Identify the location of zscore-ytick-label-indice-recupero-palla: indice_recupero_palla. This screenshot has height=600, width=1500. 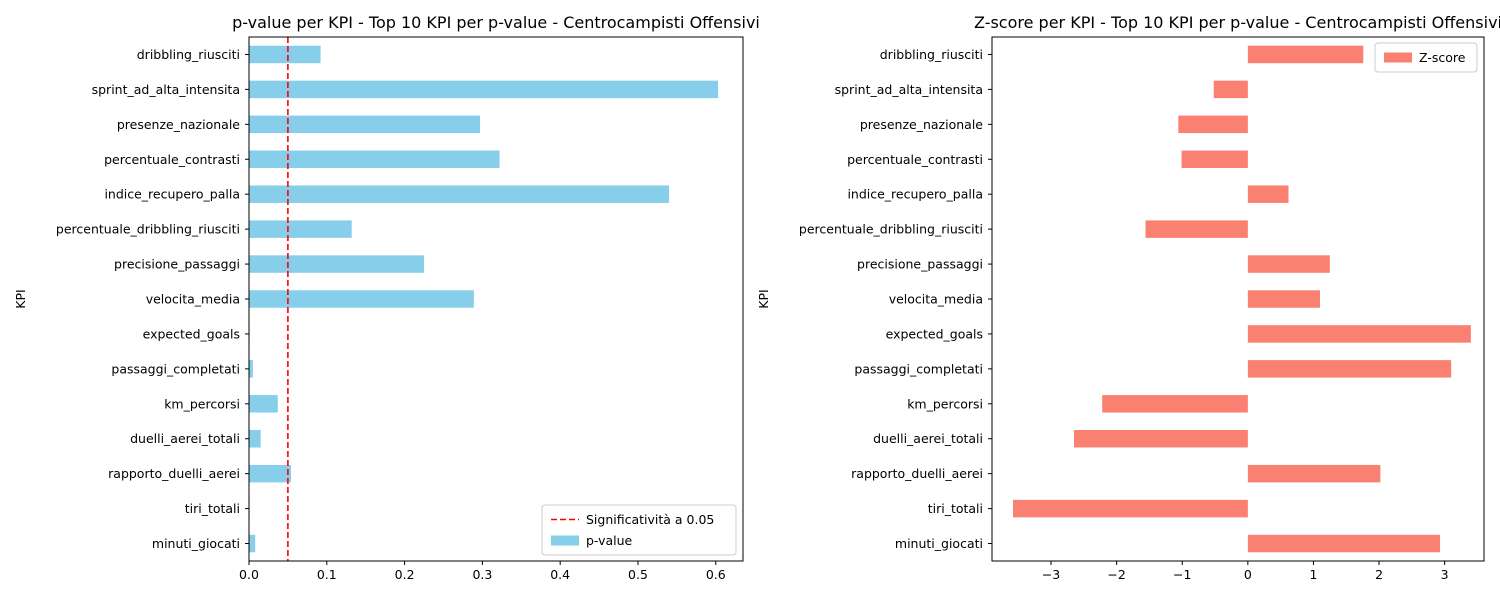
(915, 194).